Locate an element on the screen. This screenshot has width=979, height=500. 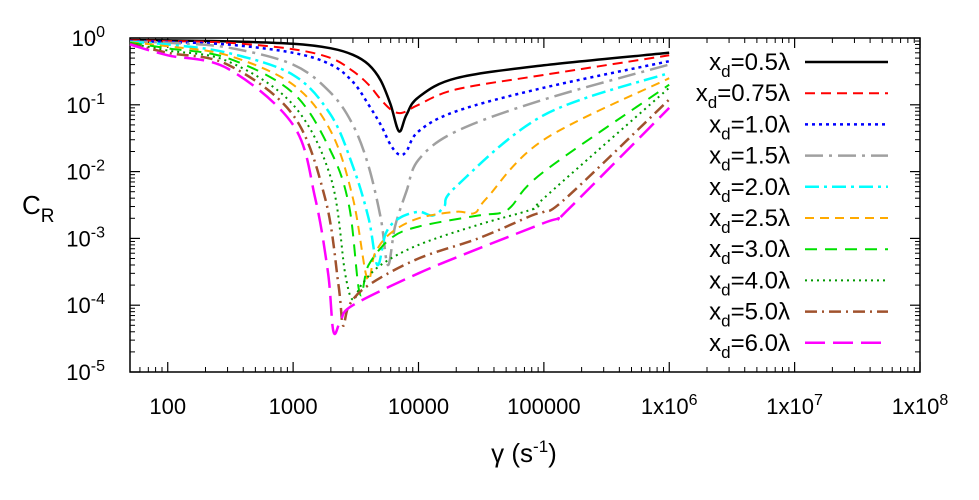
legend-label: xd=2.5λ is located at coordinates (749, 221).